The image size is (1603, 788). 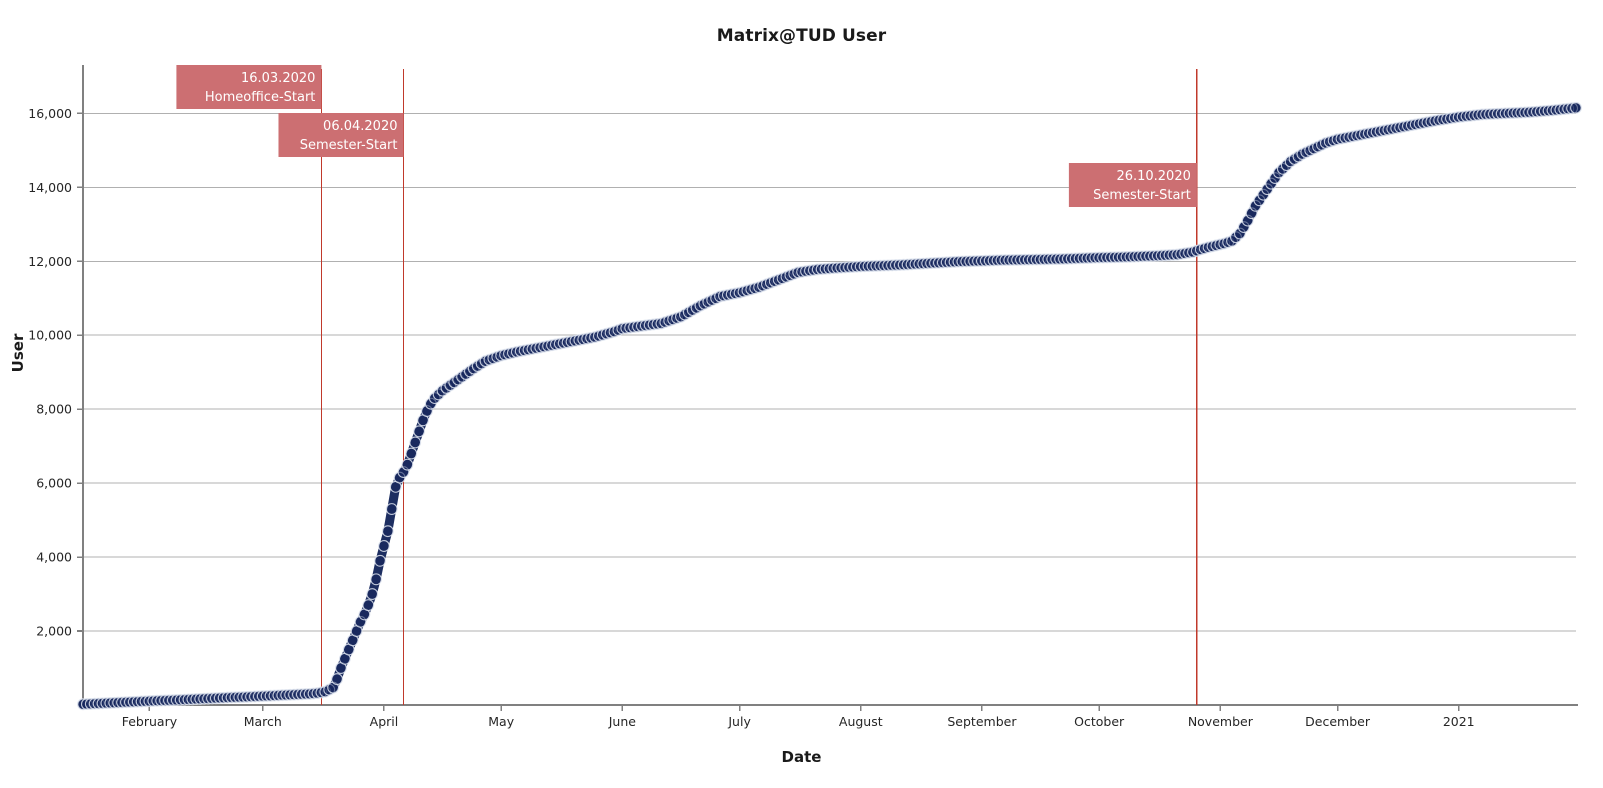 I want to click on x-tick-label: April, so click(x=384, y=721).